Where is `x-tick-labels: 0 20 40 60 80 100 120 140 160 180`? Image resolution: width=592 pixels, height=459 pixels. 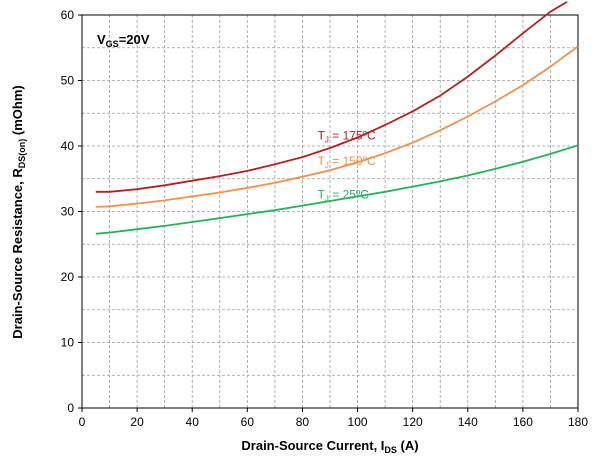 x-tick-labels: 0 20 40 60 80 100 120 140 160 180 is located at coordinates (333, 418).